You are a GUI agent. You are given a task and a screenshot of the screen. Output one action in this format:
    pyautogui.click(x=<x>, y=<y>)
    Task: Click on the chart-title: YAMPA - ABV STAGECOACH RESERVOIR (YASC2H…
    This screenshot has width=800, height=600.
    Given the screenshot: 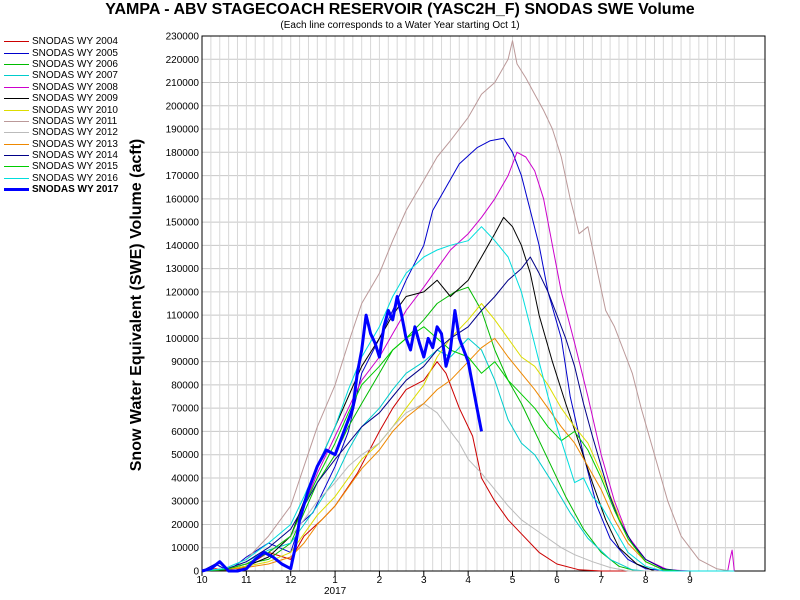 What is the action you would take?
    pyautogui.click(x=400, y=9)
    